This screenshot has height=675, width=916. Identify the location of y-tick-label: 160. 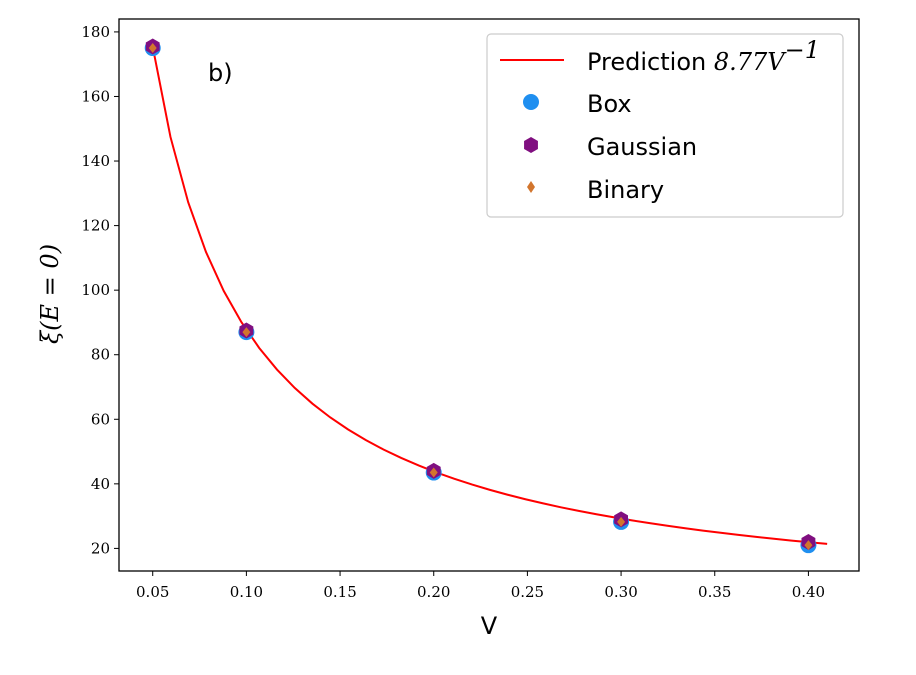
(95, 96).